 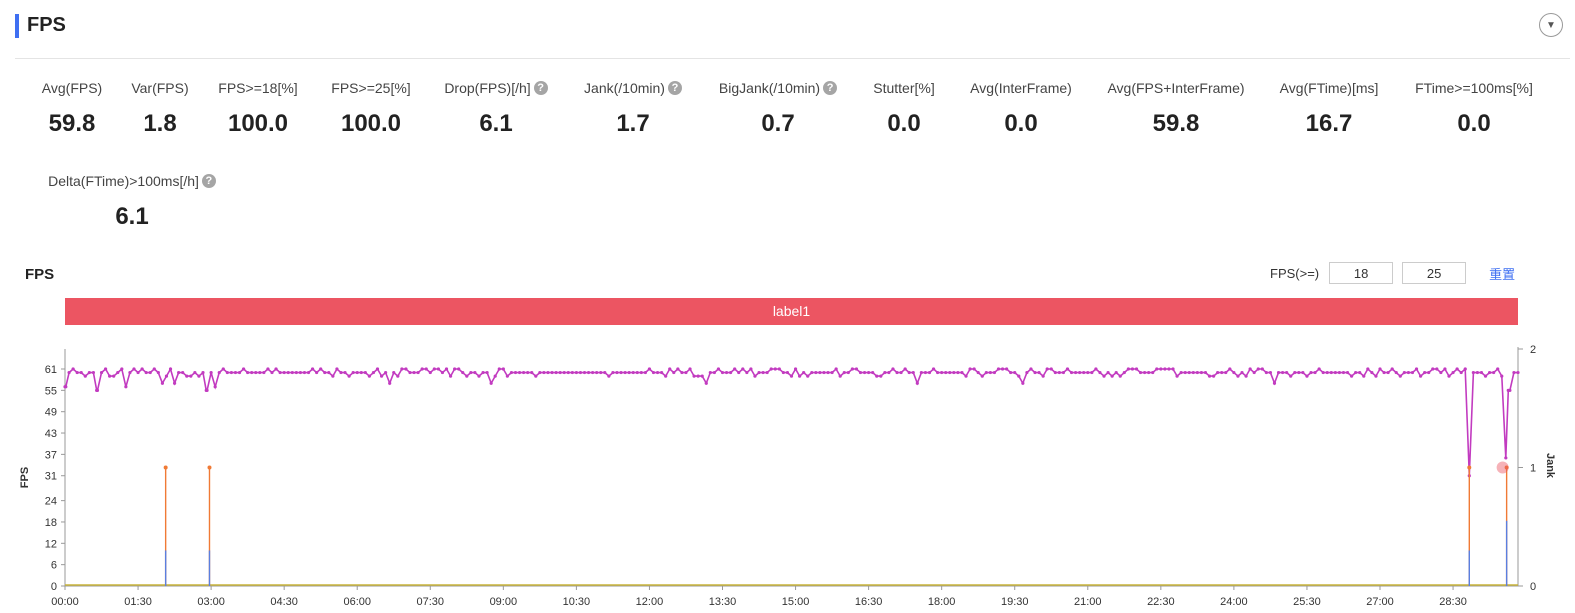 I want to click on metric-value: 100.0, so click(x=258, y=123).